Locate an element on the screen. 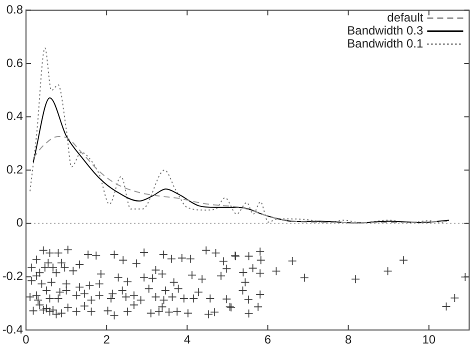  x-tick-label: 10 is located at coordinates (429, 339).